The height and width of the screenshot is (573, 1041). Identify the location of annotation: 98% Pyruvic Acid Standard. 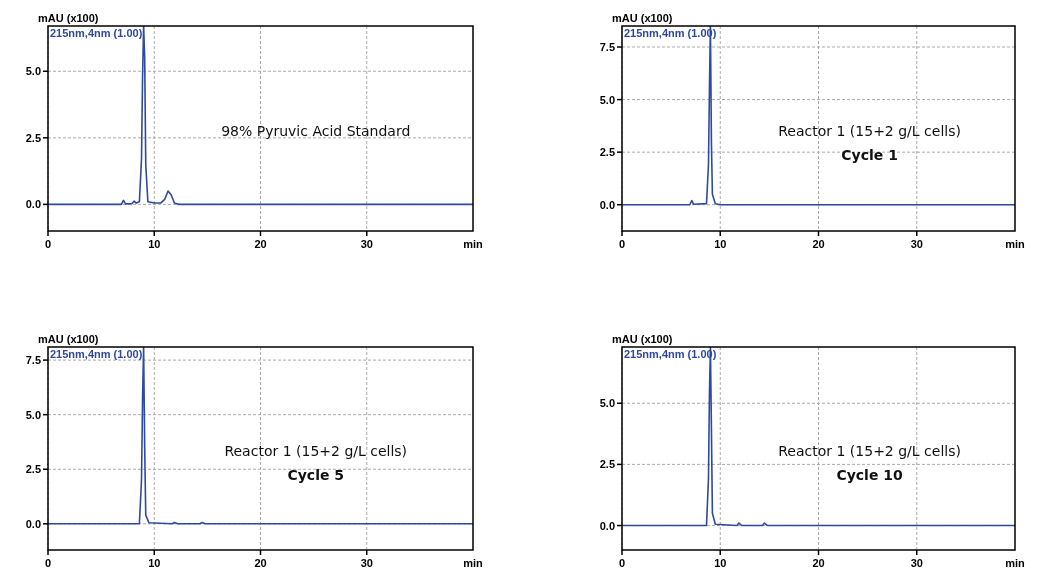
(316, 131).